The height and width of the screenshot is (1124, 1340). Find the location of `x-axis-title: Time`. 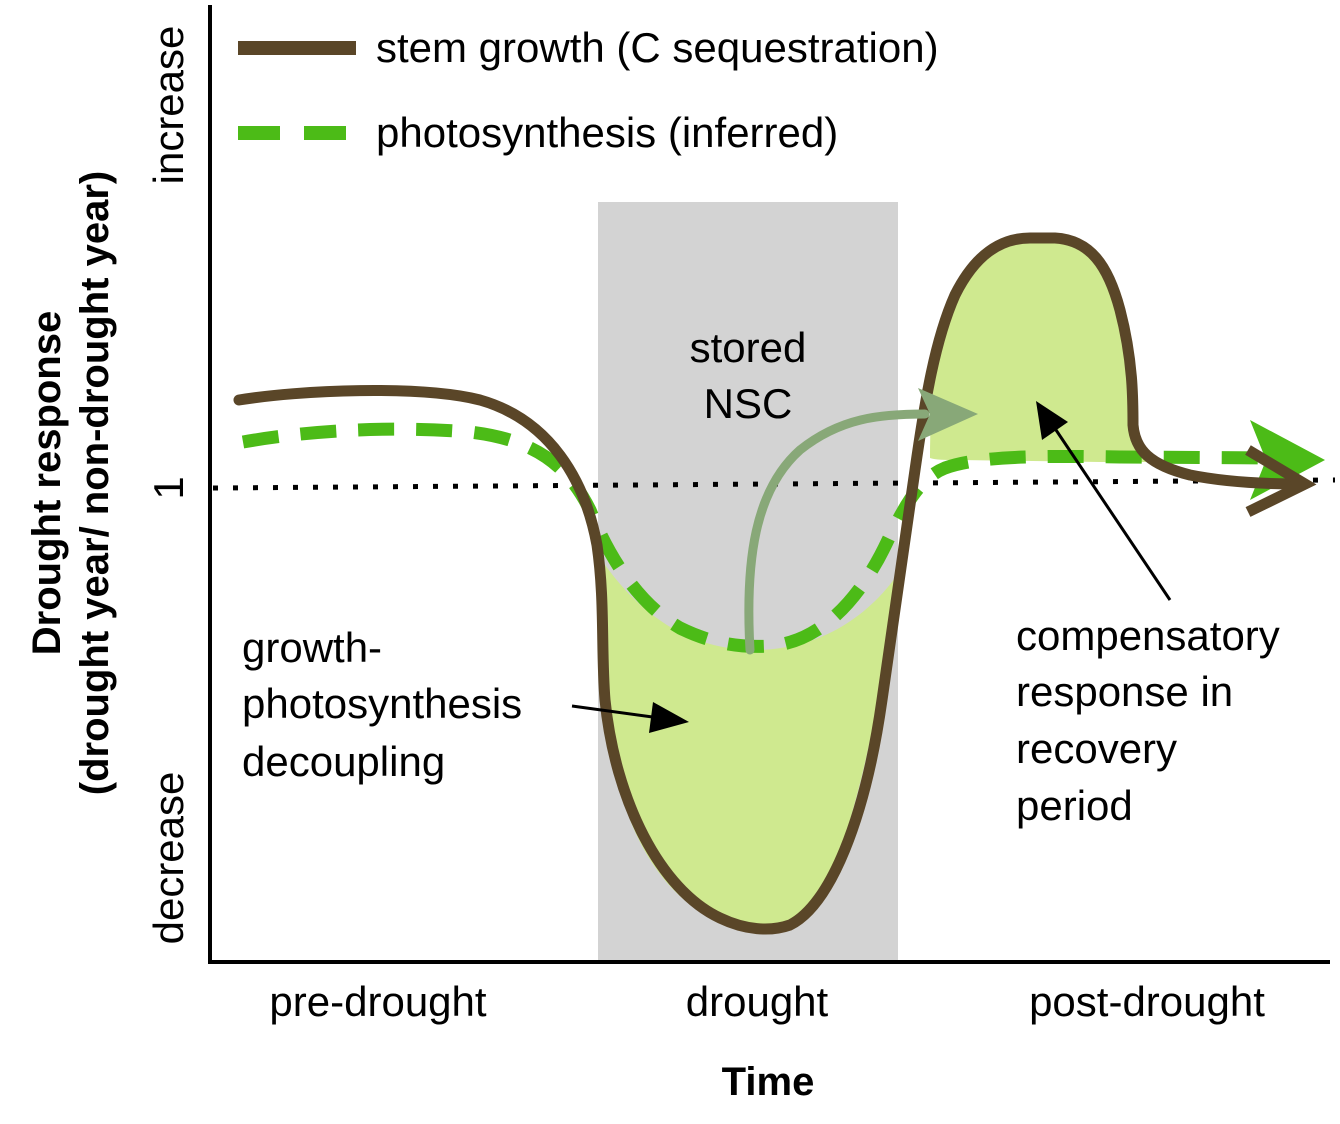

x-axis-title: Time is located at coordinates (768, 1082).